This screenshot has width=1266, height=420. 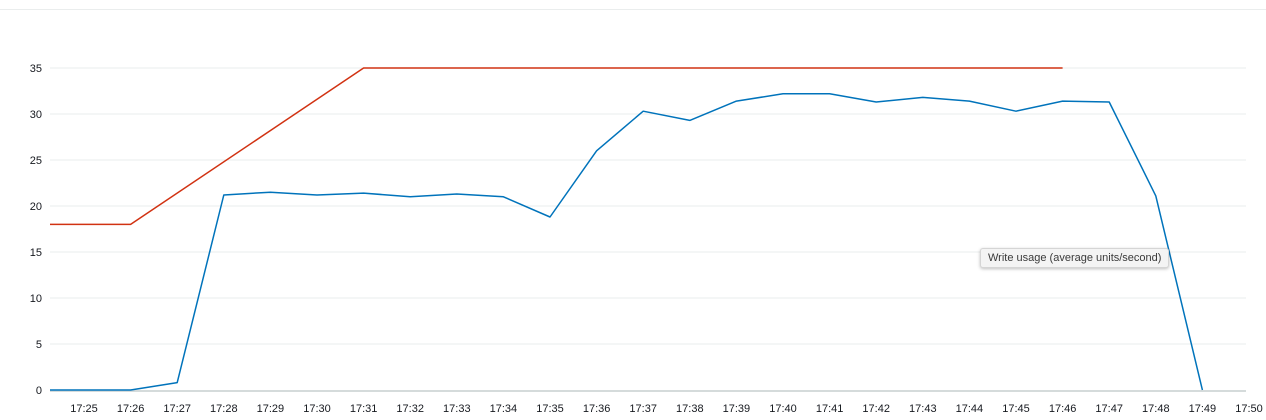 I want to click on x-tick-label: 17:40, so click(x=783, y=409).